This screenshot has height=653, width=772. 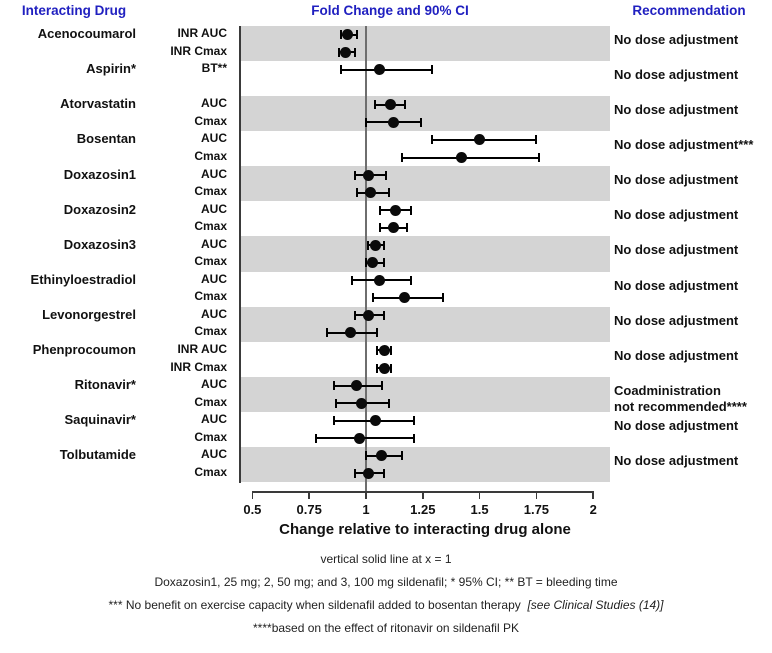 What do you see at coordinates (684, 145) in the screenshot?
I see `recommendation-text: No dose adjustment***` at bounding box center [684, 145].